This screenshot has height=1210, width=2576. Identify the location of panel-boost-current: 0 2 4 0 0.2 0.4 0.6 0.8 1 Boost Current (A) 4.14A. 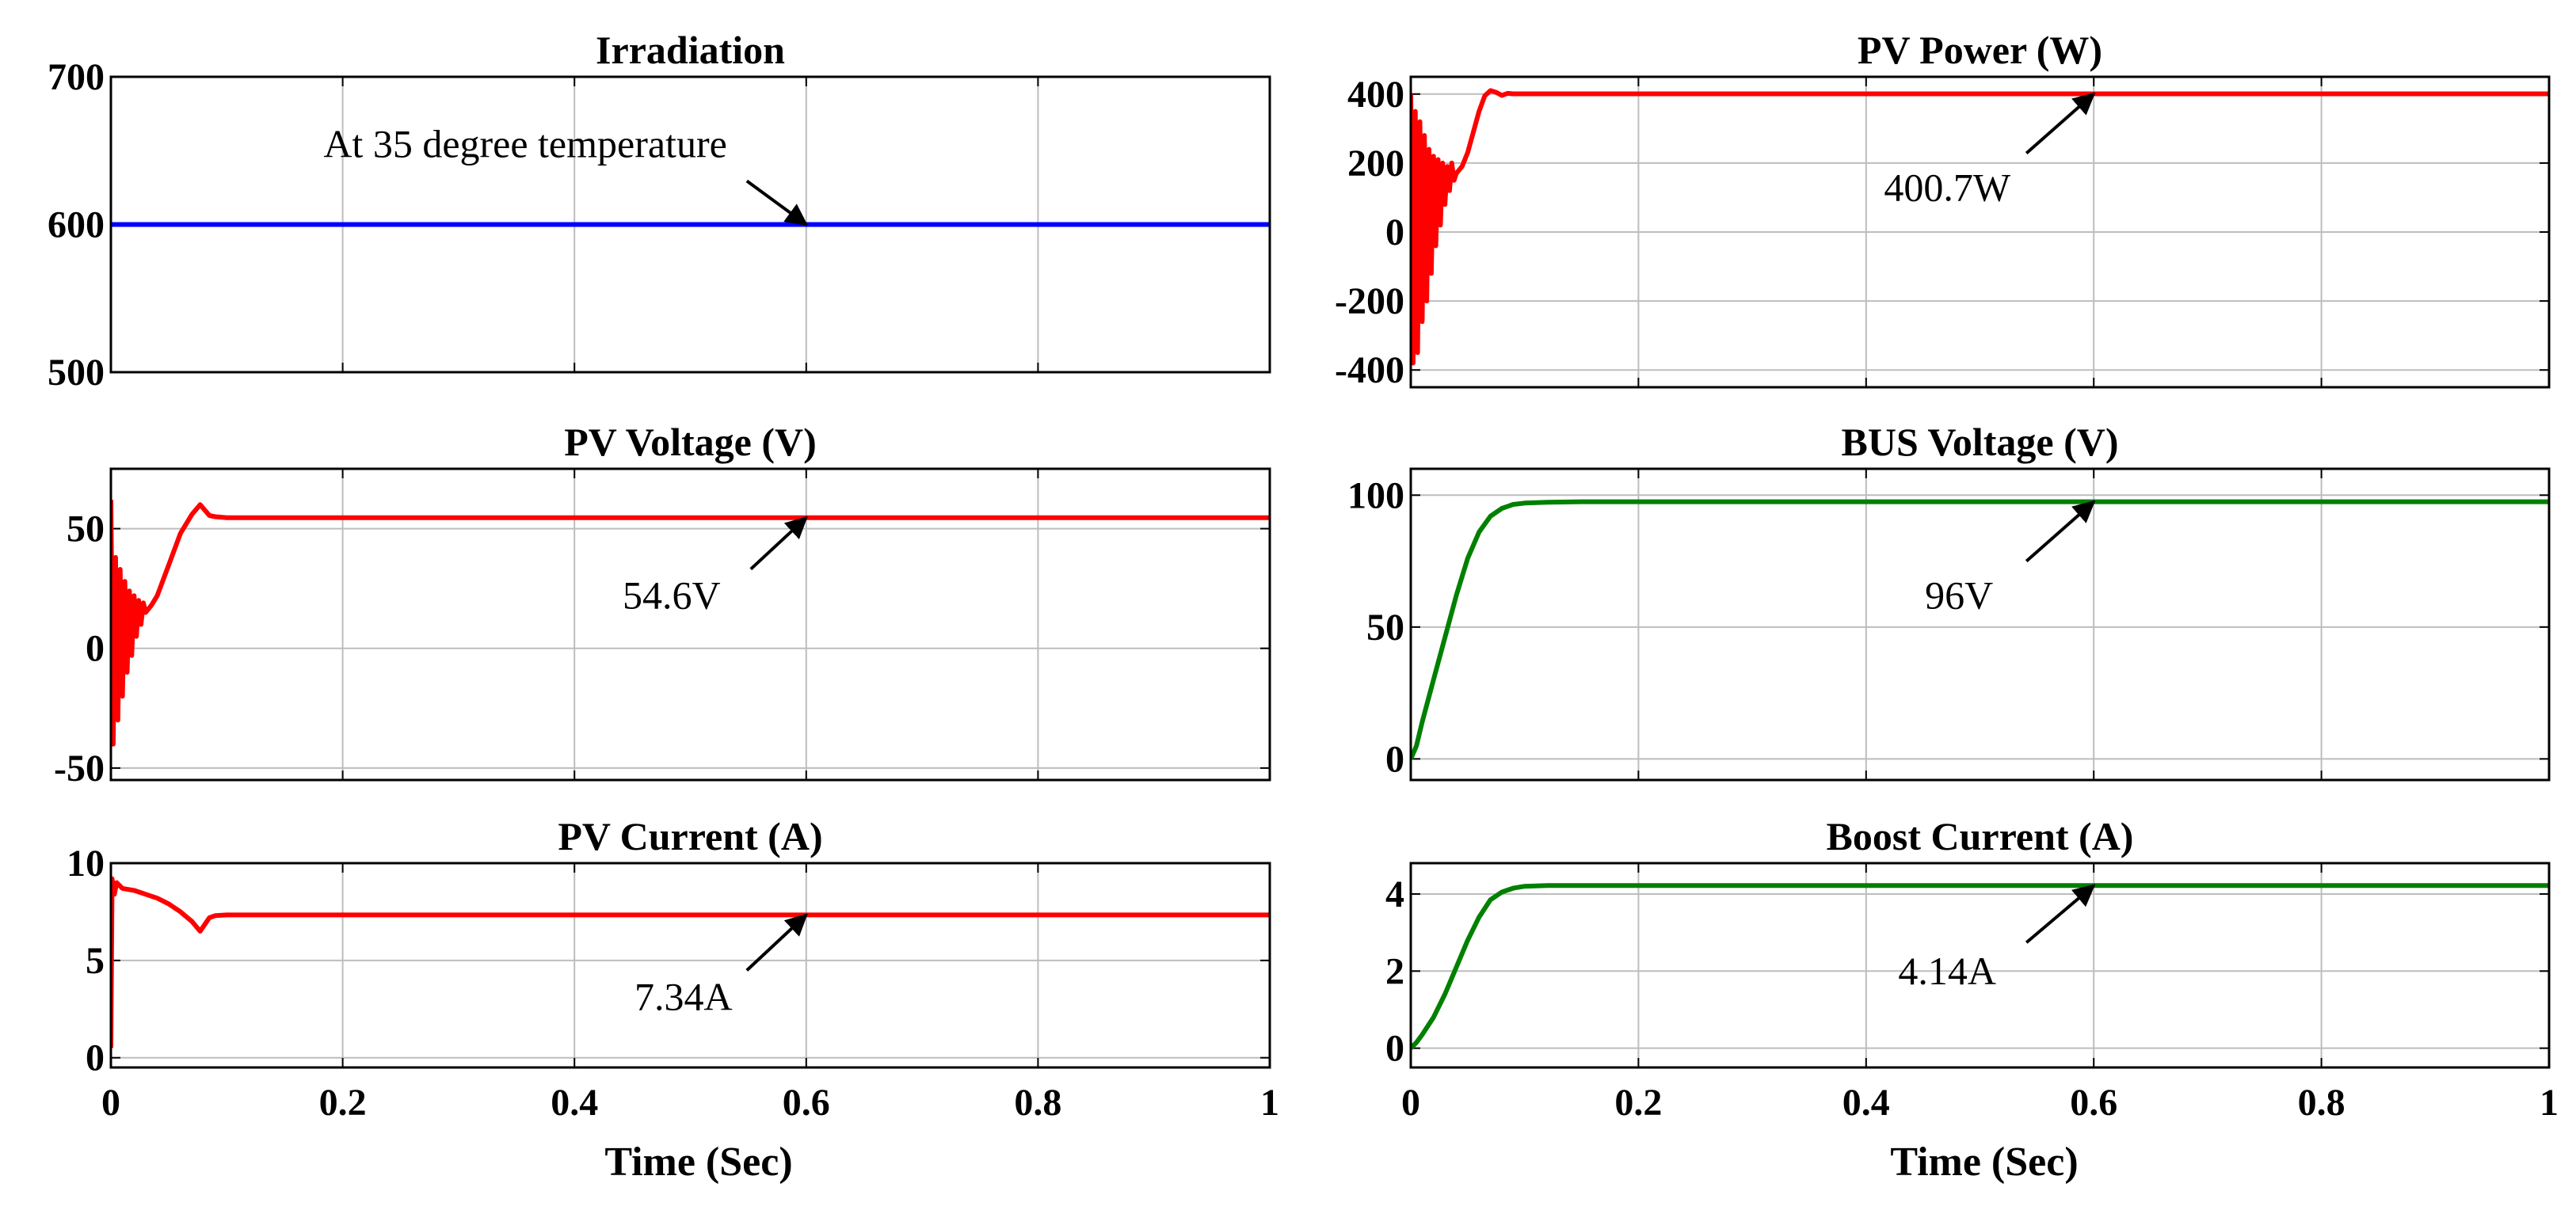
(1972, 969).